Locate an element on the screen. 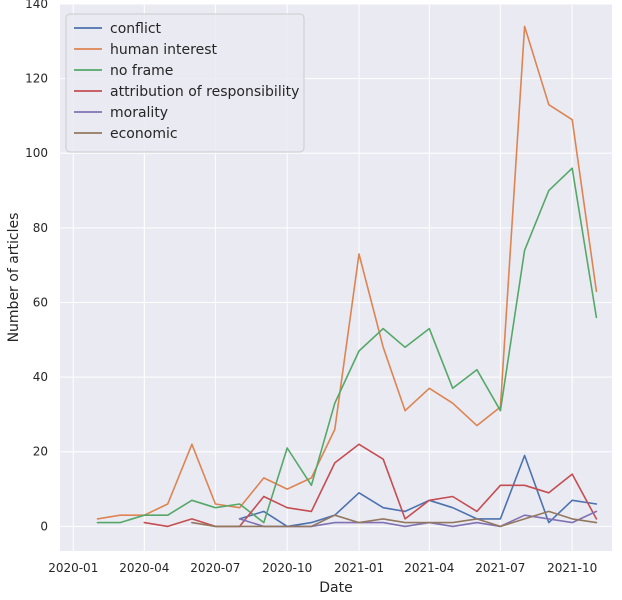 The height and width of the screenshot is (600, 622). y-tick-label: 40 is located at coordinates (40, 377).